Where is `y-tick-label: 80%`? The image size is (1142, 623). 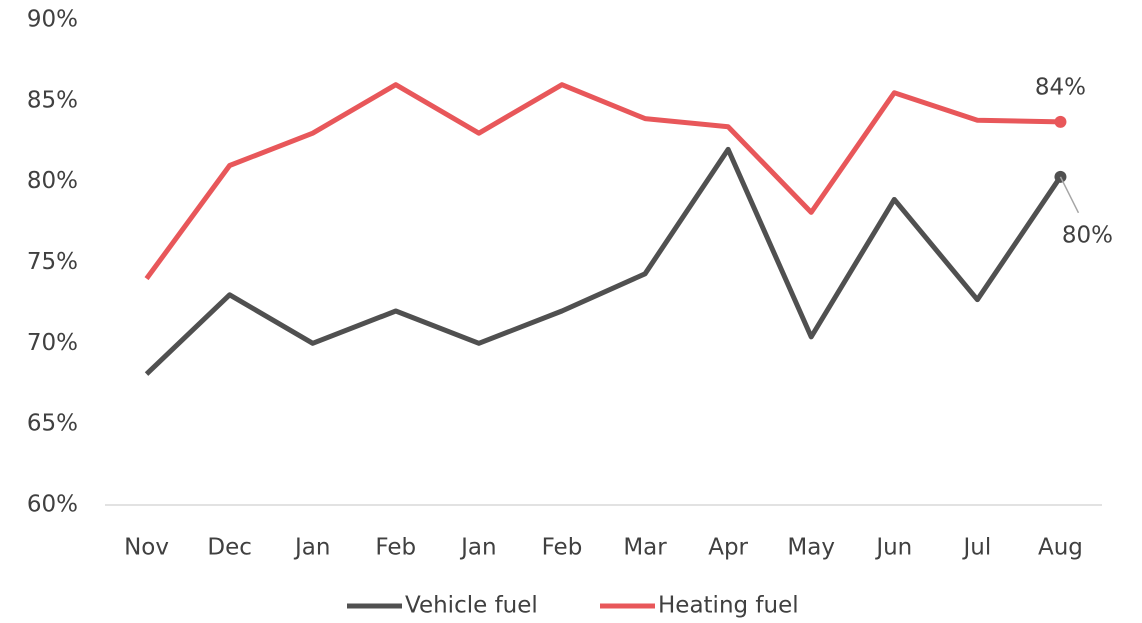 y-tick-label: 80% is located at coordinates (52, 181).